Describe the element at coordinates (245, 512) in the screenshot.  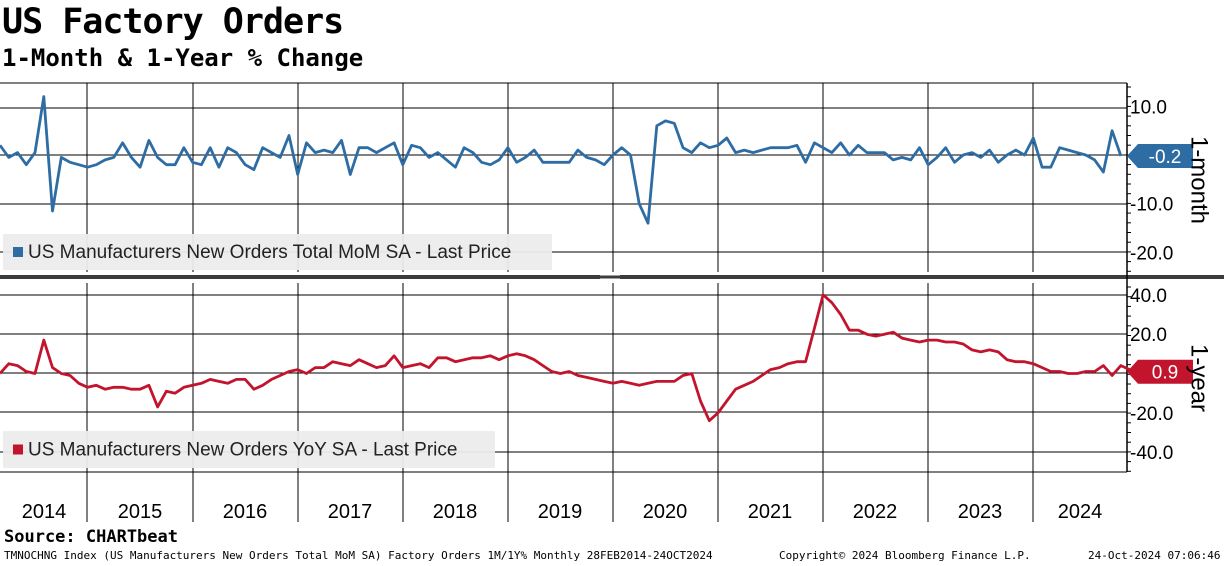
I see `x-tick-label: 2016` at that location.